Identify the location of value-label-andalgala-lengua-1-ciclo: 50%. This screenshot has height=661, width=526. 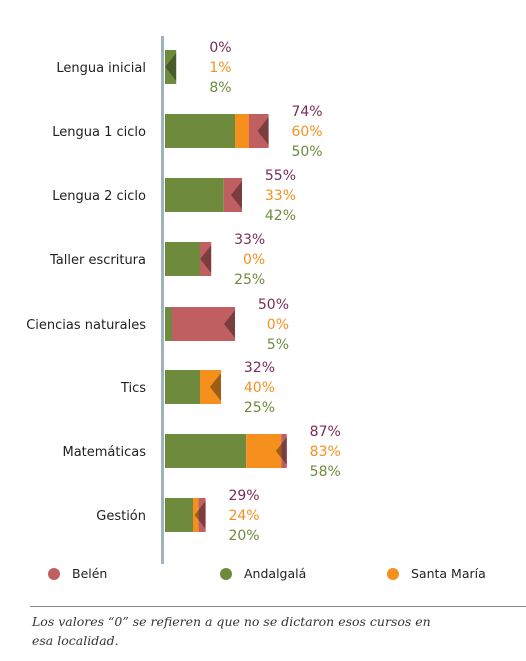
(306, 152).